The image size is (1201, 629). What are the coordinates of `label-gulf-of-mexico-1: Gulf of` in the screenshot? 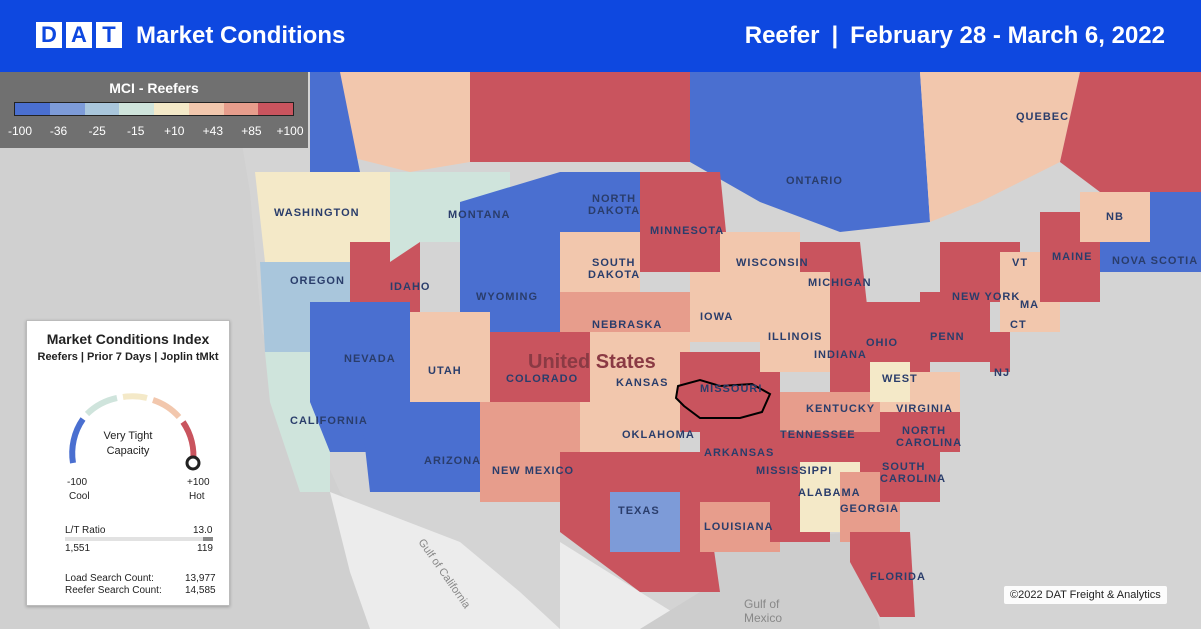 It's located at (762, 604).